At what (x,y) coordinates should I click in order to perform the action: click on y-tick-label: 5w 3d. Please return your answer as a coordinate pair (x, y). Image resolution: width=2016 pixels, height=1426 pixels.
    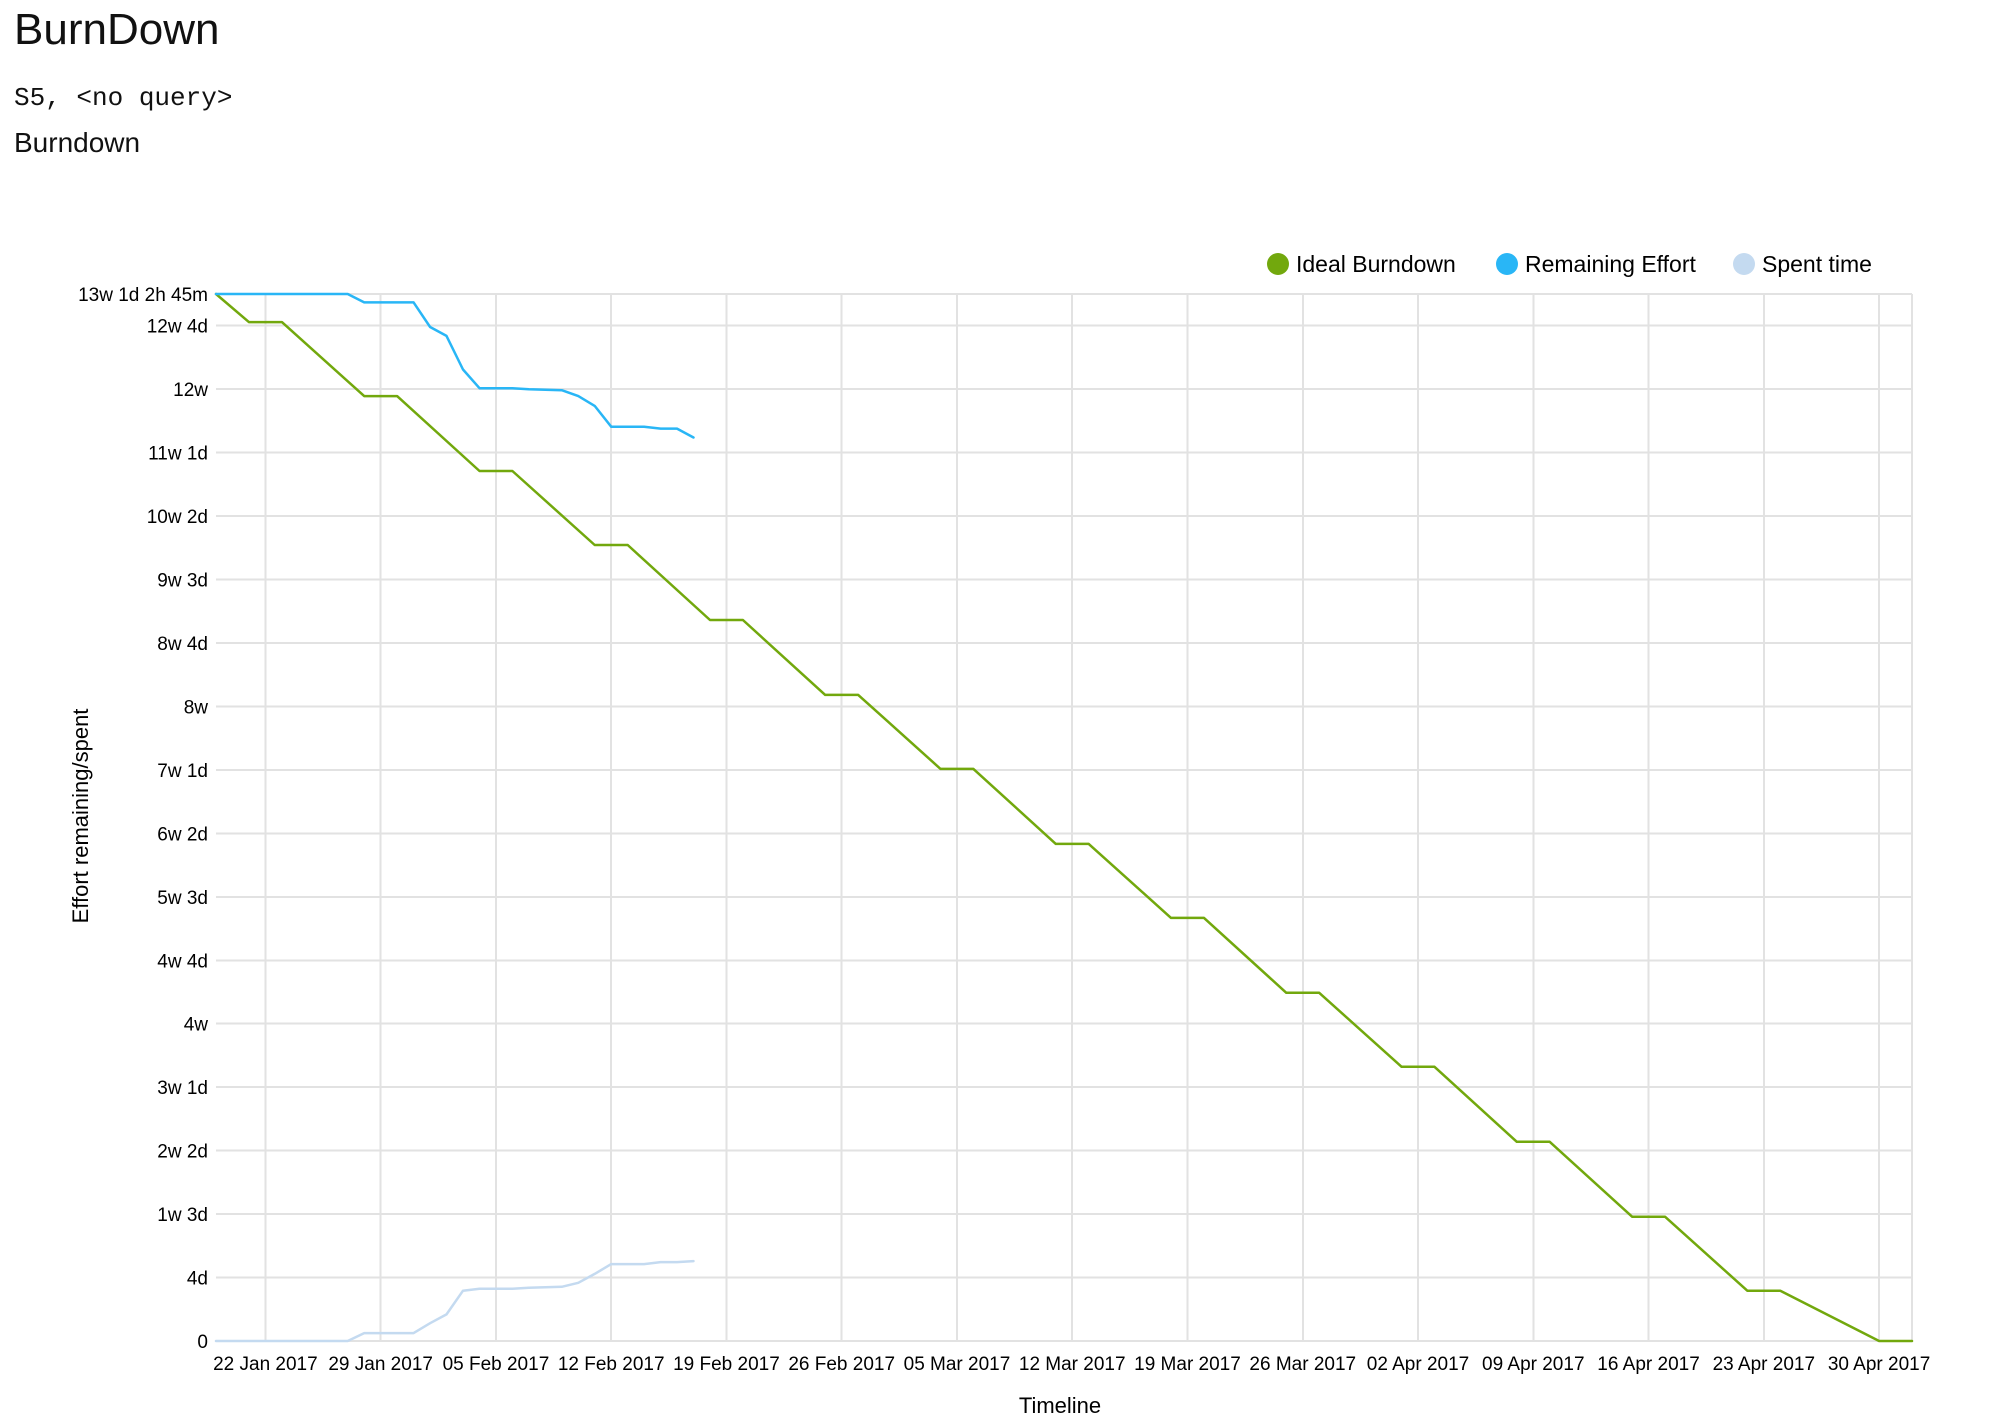
    Looking at the image, I should click on (182, 898).